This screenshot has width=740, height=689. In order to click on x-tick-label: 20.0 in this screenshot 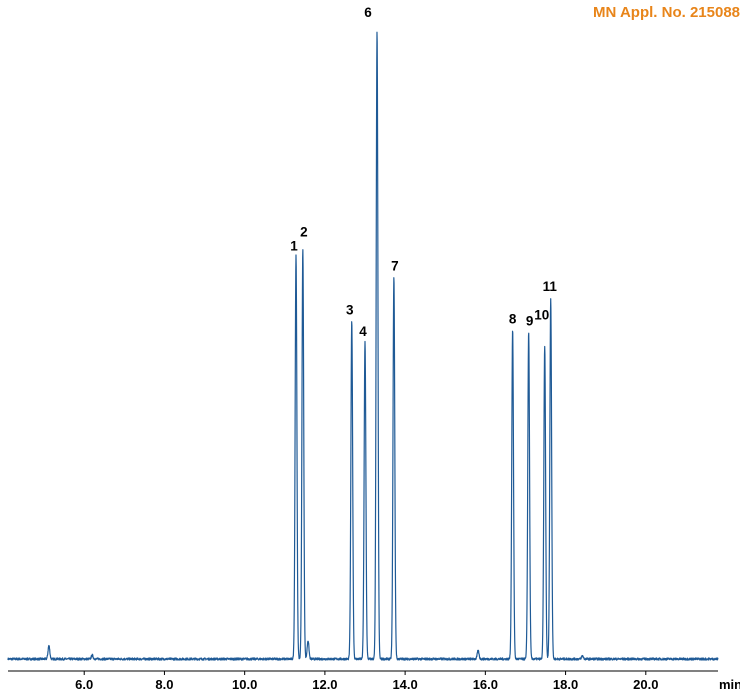, I will do `click(645, 683)`.